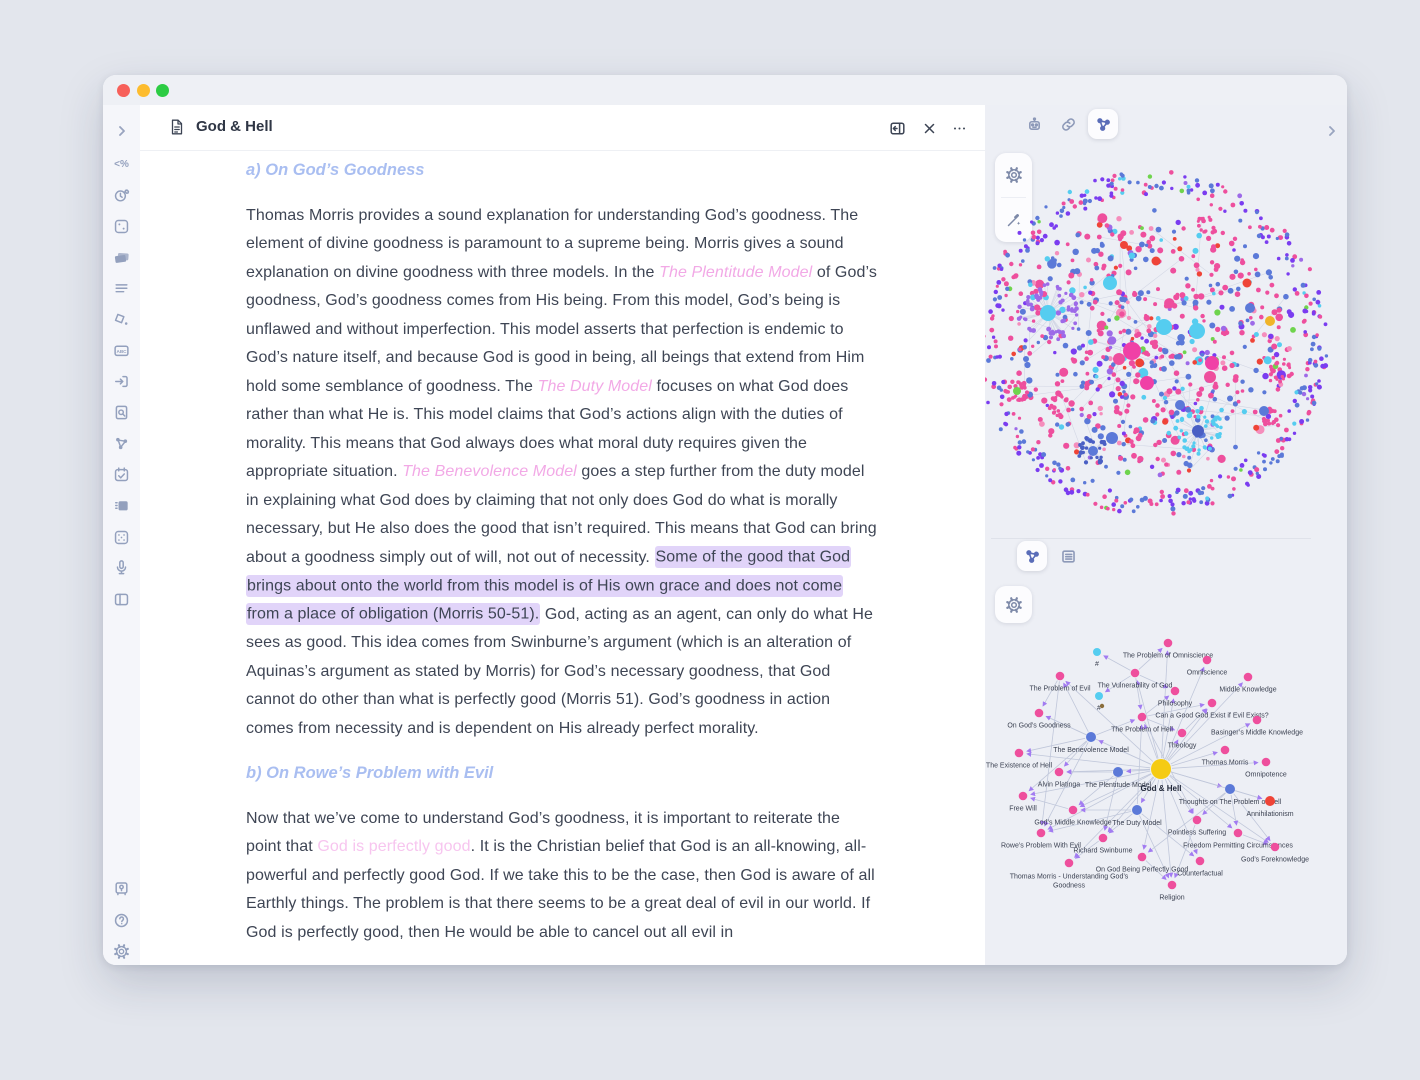  Describe the element at coordinates (1072, 822) in the screenshot. I see `svg-text: God’s Middle Knowledge` at that location.